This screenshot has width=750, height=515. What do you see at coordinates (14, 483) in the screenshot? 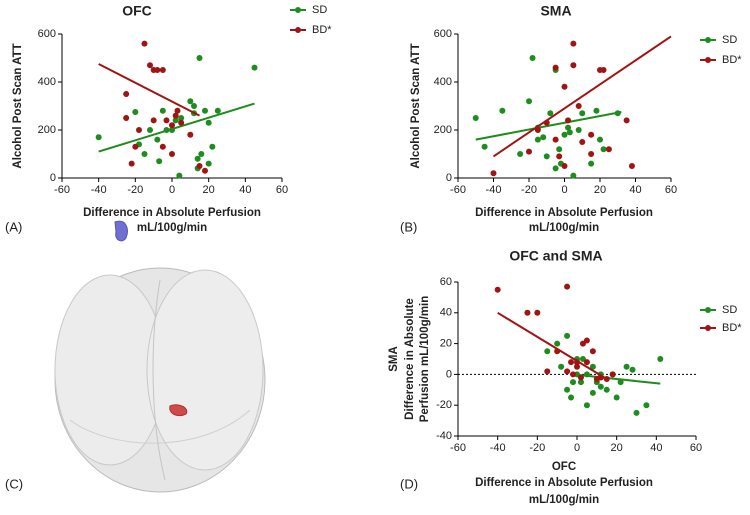
I see `panel-label: (C)` at bounding box center [14, 483].